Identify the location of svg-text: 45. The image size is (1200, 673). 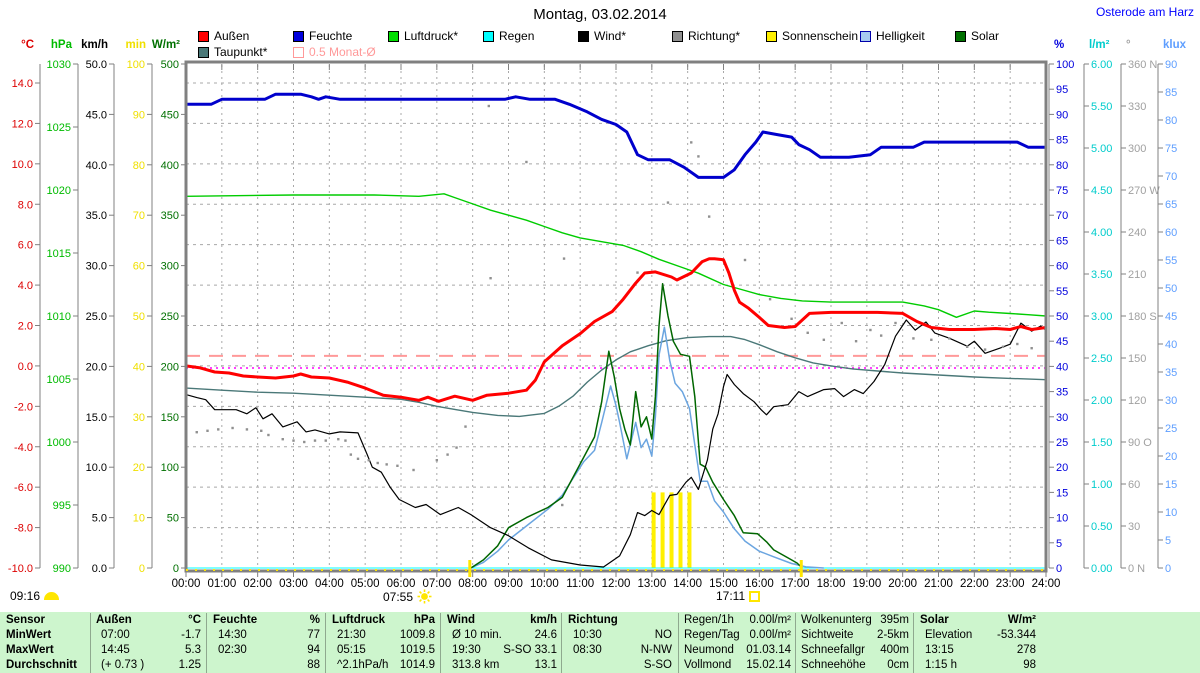
(1171, 317).